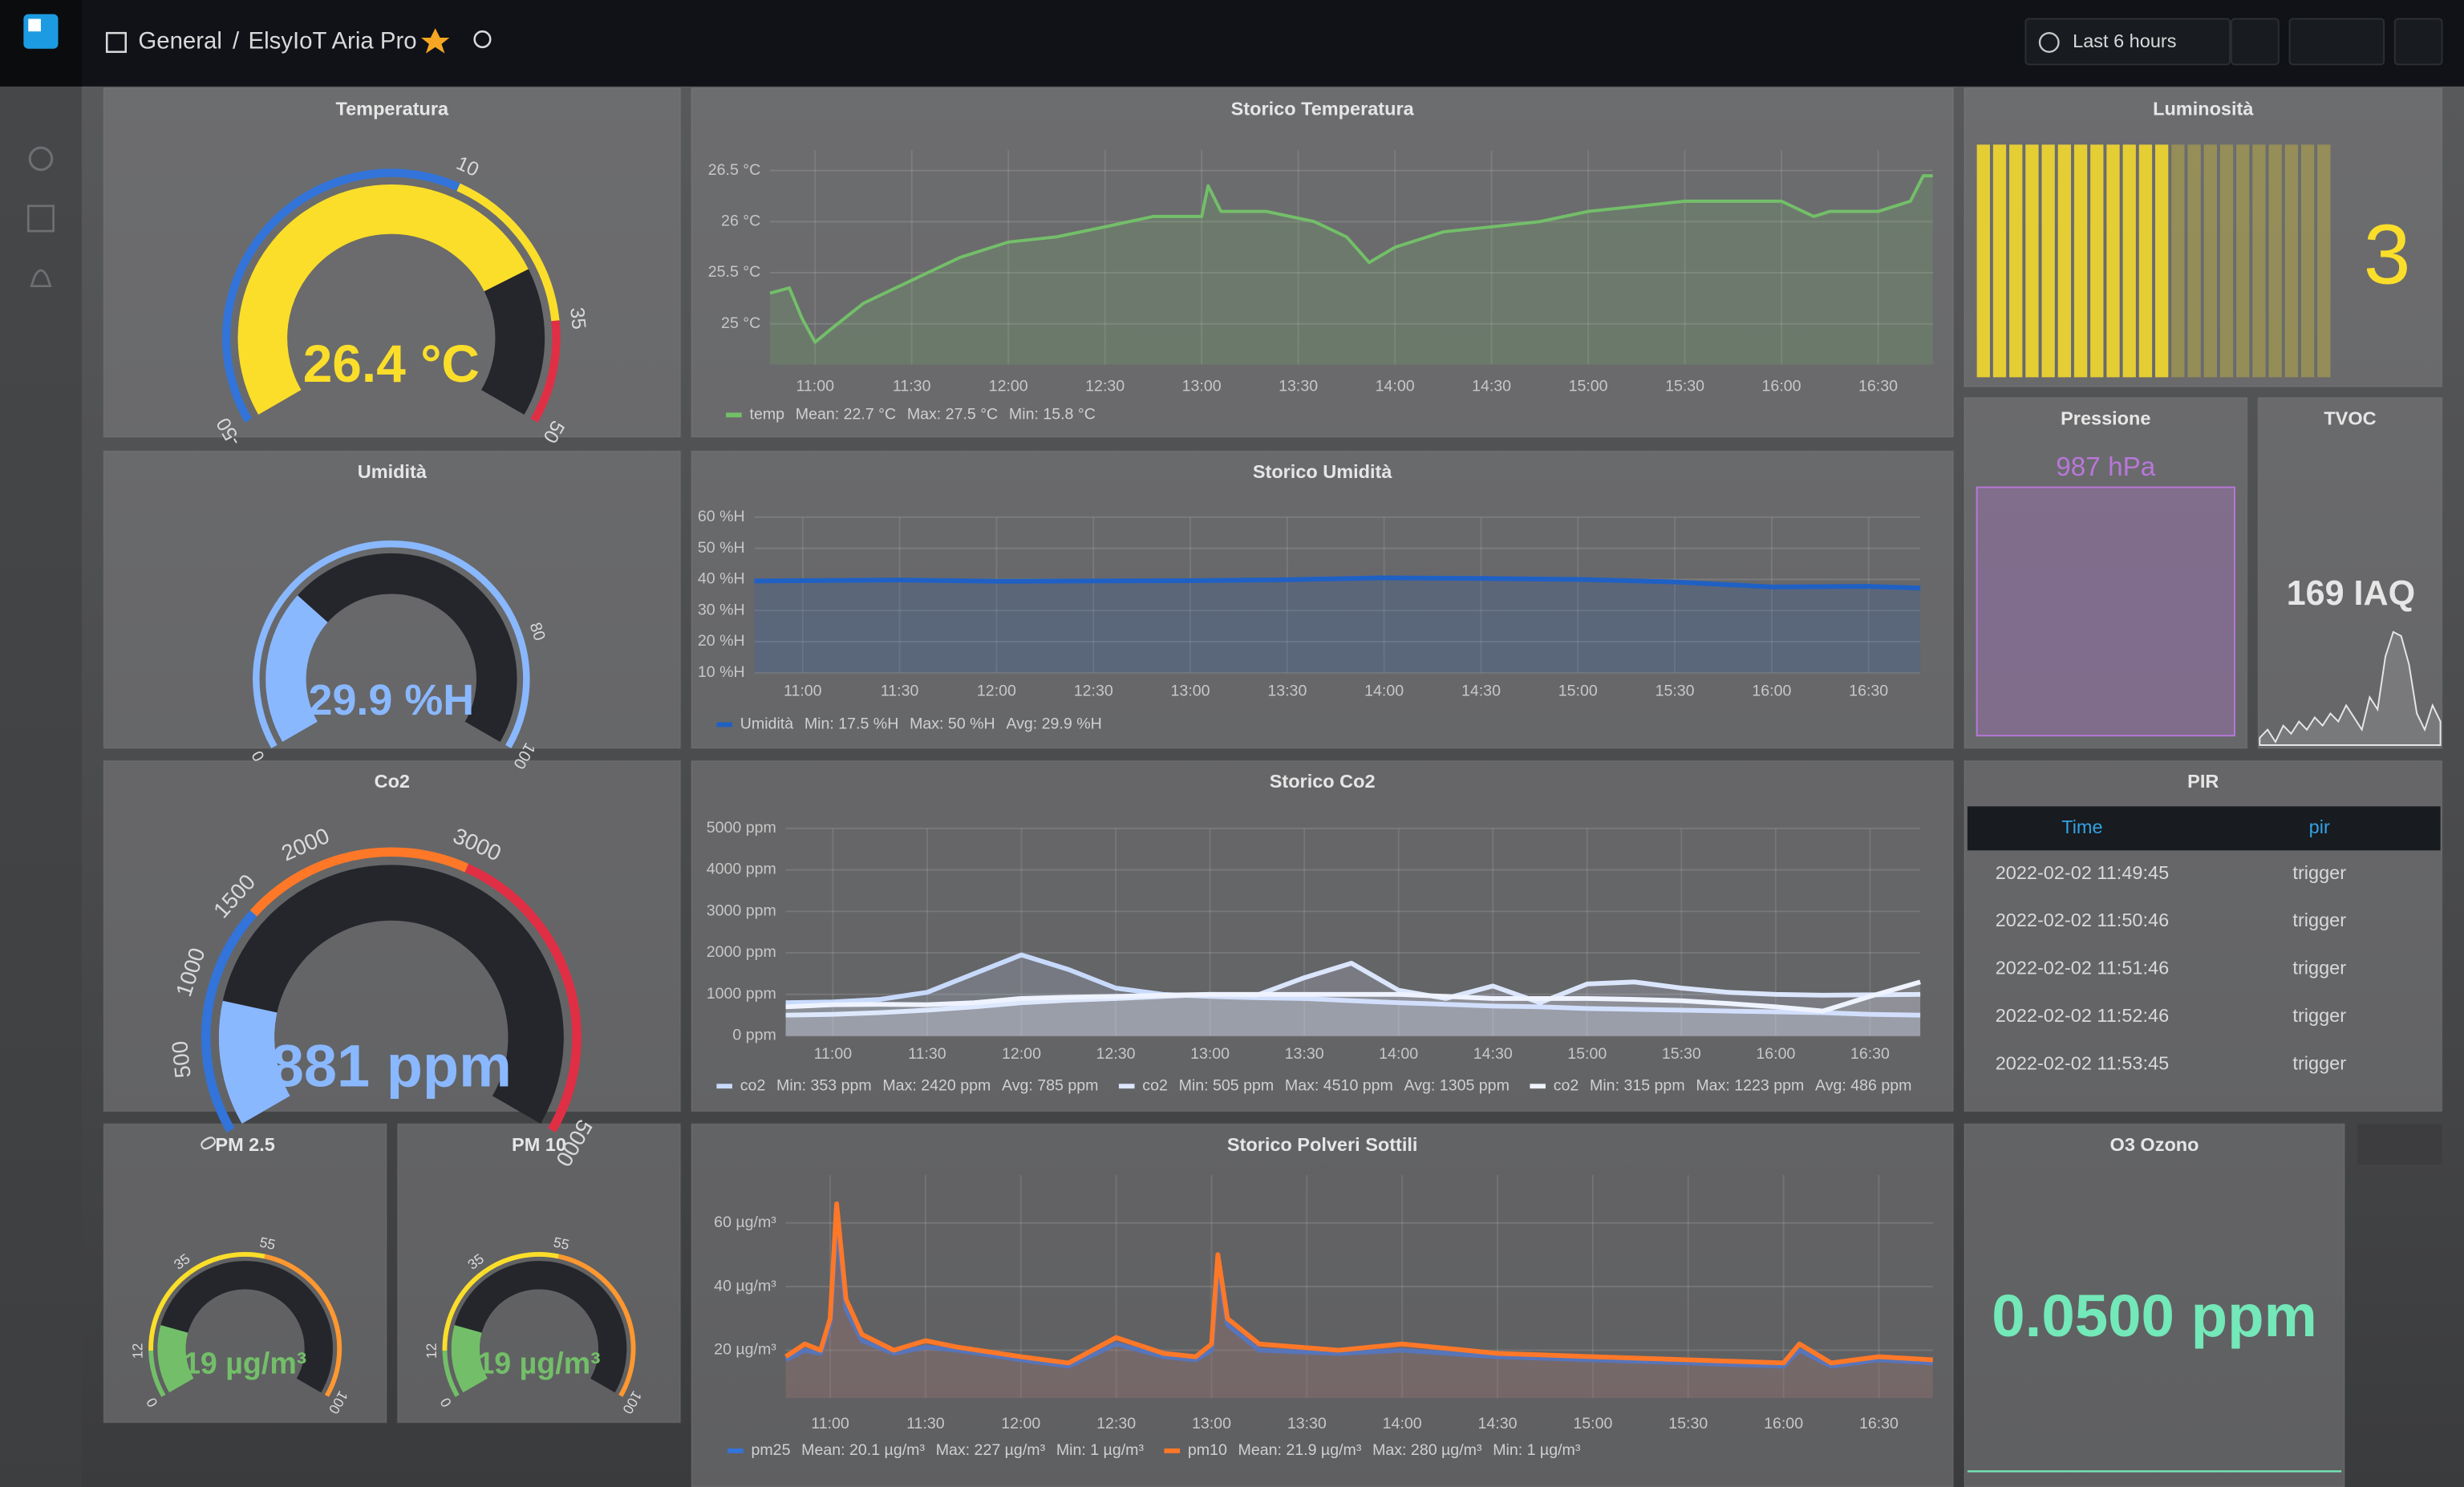 The width and height of the screenshot is (2464, 1487). Describe the element at coordinates (116, 42) in the screenshot. I see `grid-icon` at that location.